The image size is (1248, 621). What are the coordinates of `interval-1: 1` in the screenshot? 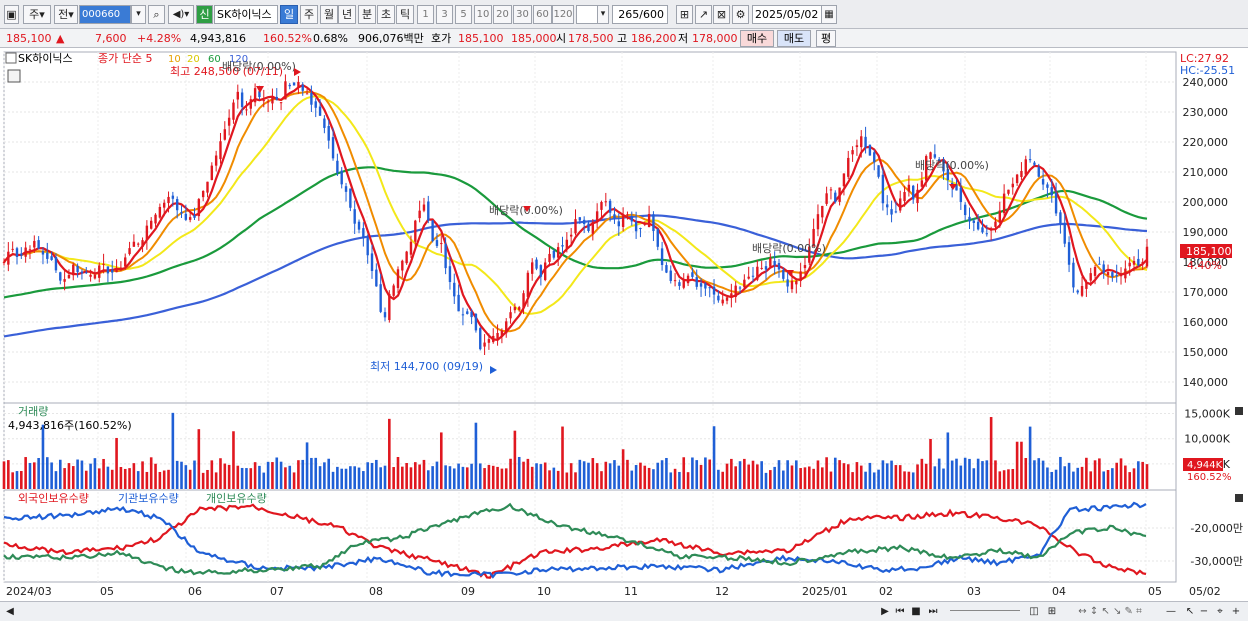 It's located at (425, 14).